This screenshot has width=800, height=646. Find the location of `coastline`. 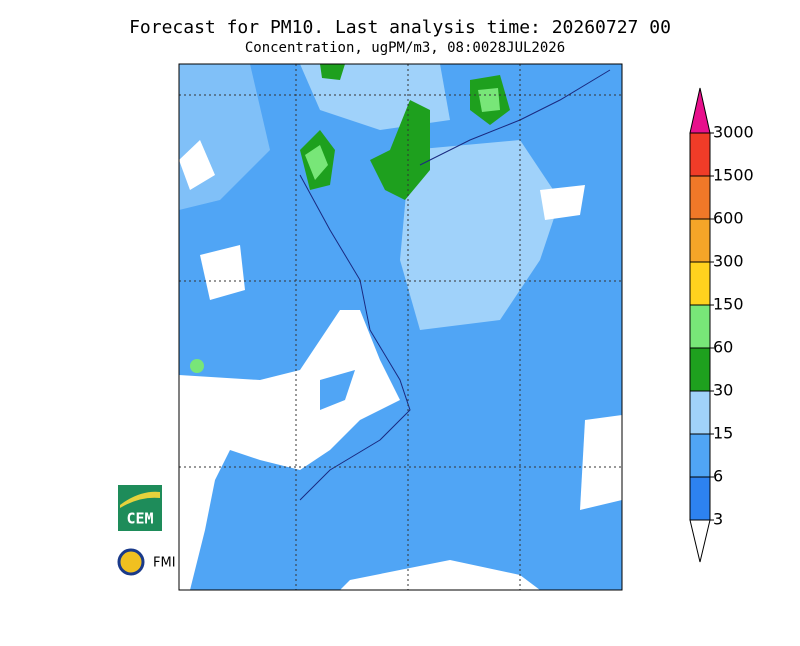

coastline is located at coordinates (355, 337).